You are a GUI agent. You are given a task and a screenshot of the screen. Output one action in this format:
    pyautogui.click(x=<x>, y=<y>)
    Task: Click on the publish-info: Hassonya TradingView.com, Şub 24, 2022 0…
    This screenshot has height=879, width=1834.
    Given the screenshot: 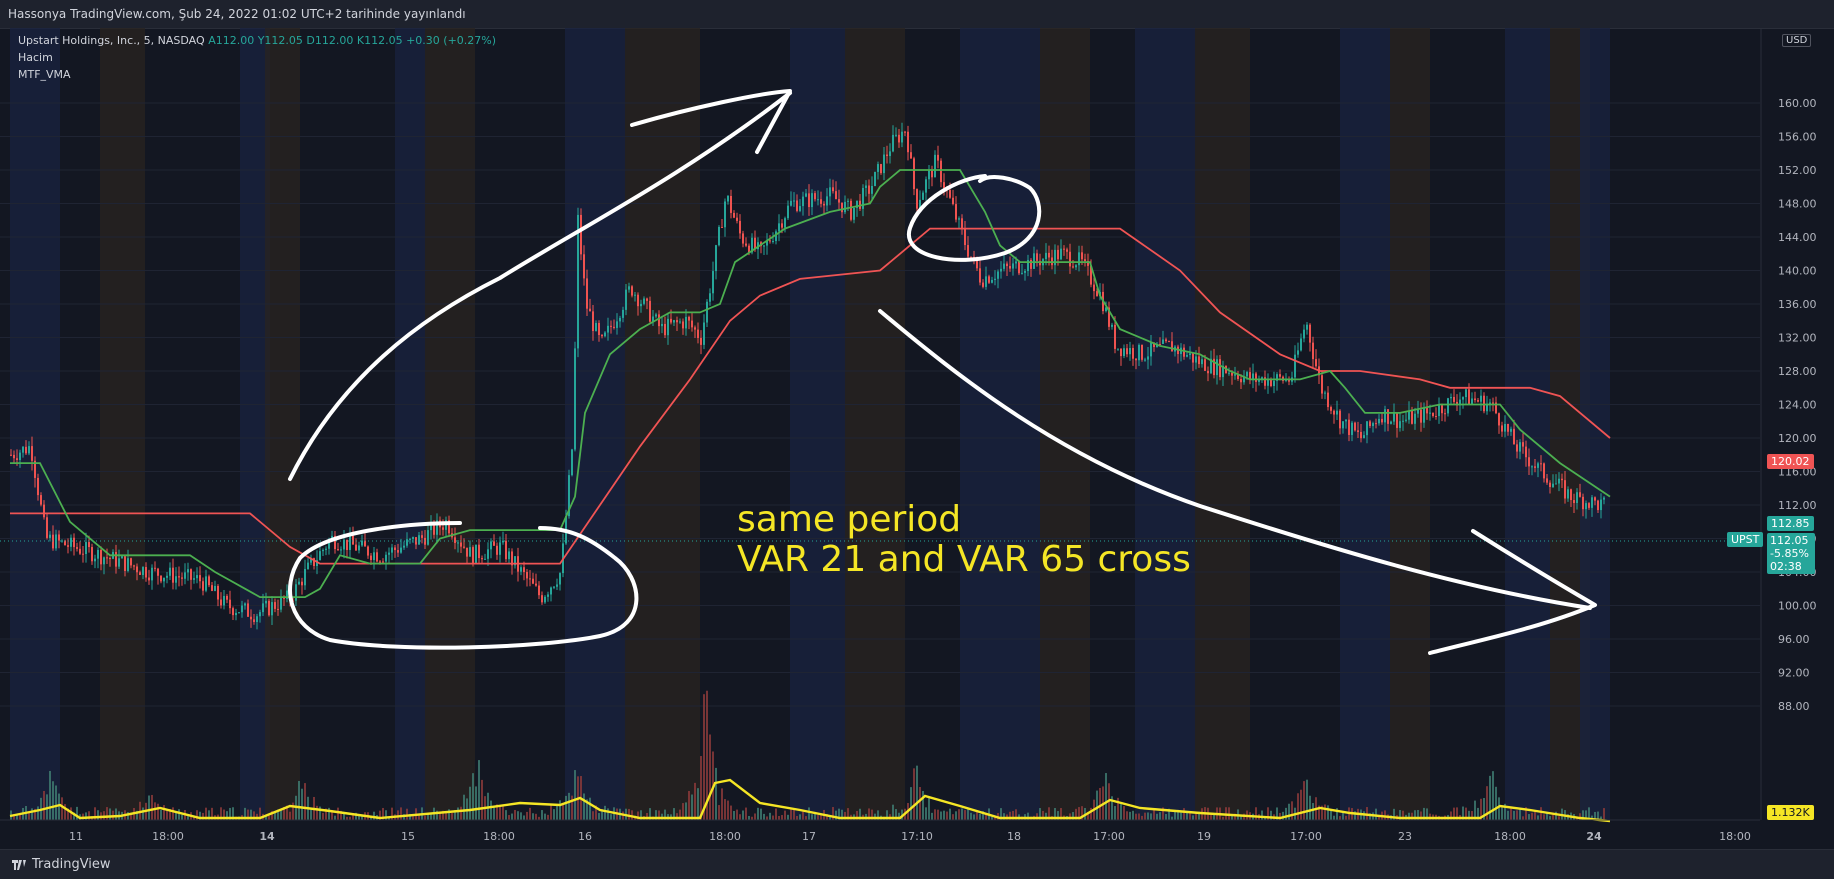 What is the action you would take?
    pyautogui.click(x=237, y=14)
    